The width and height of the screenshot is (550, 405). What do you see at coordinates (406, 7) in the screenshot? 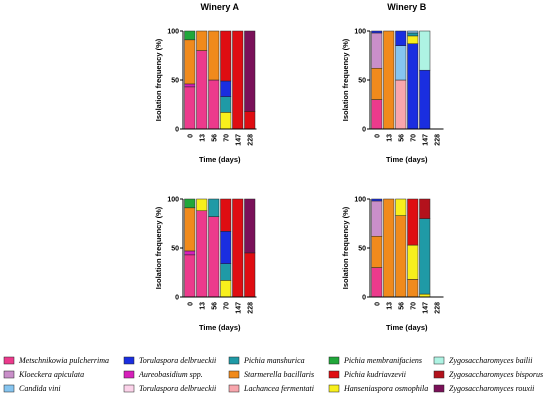
I see `chart-title: Winery B` at bounding box center [406, 7].